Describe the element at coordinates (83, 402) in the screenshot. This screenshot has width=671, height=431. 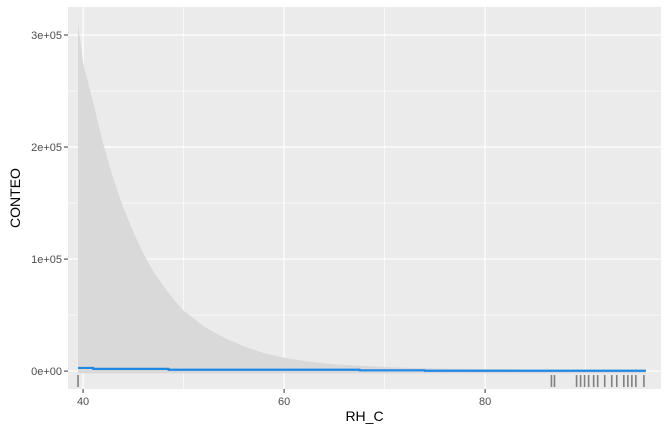
I see `x-tick-label: 40` at that location.